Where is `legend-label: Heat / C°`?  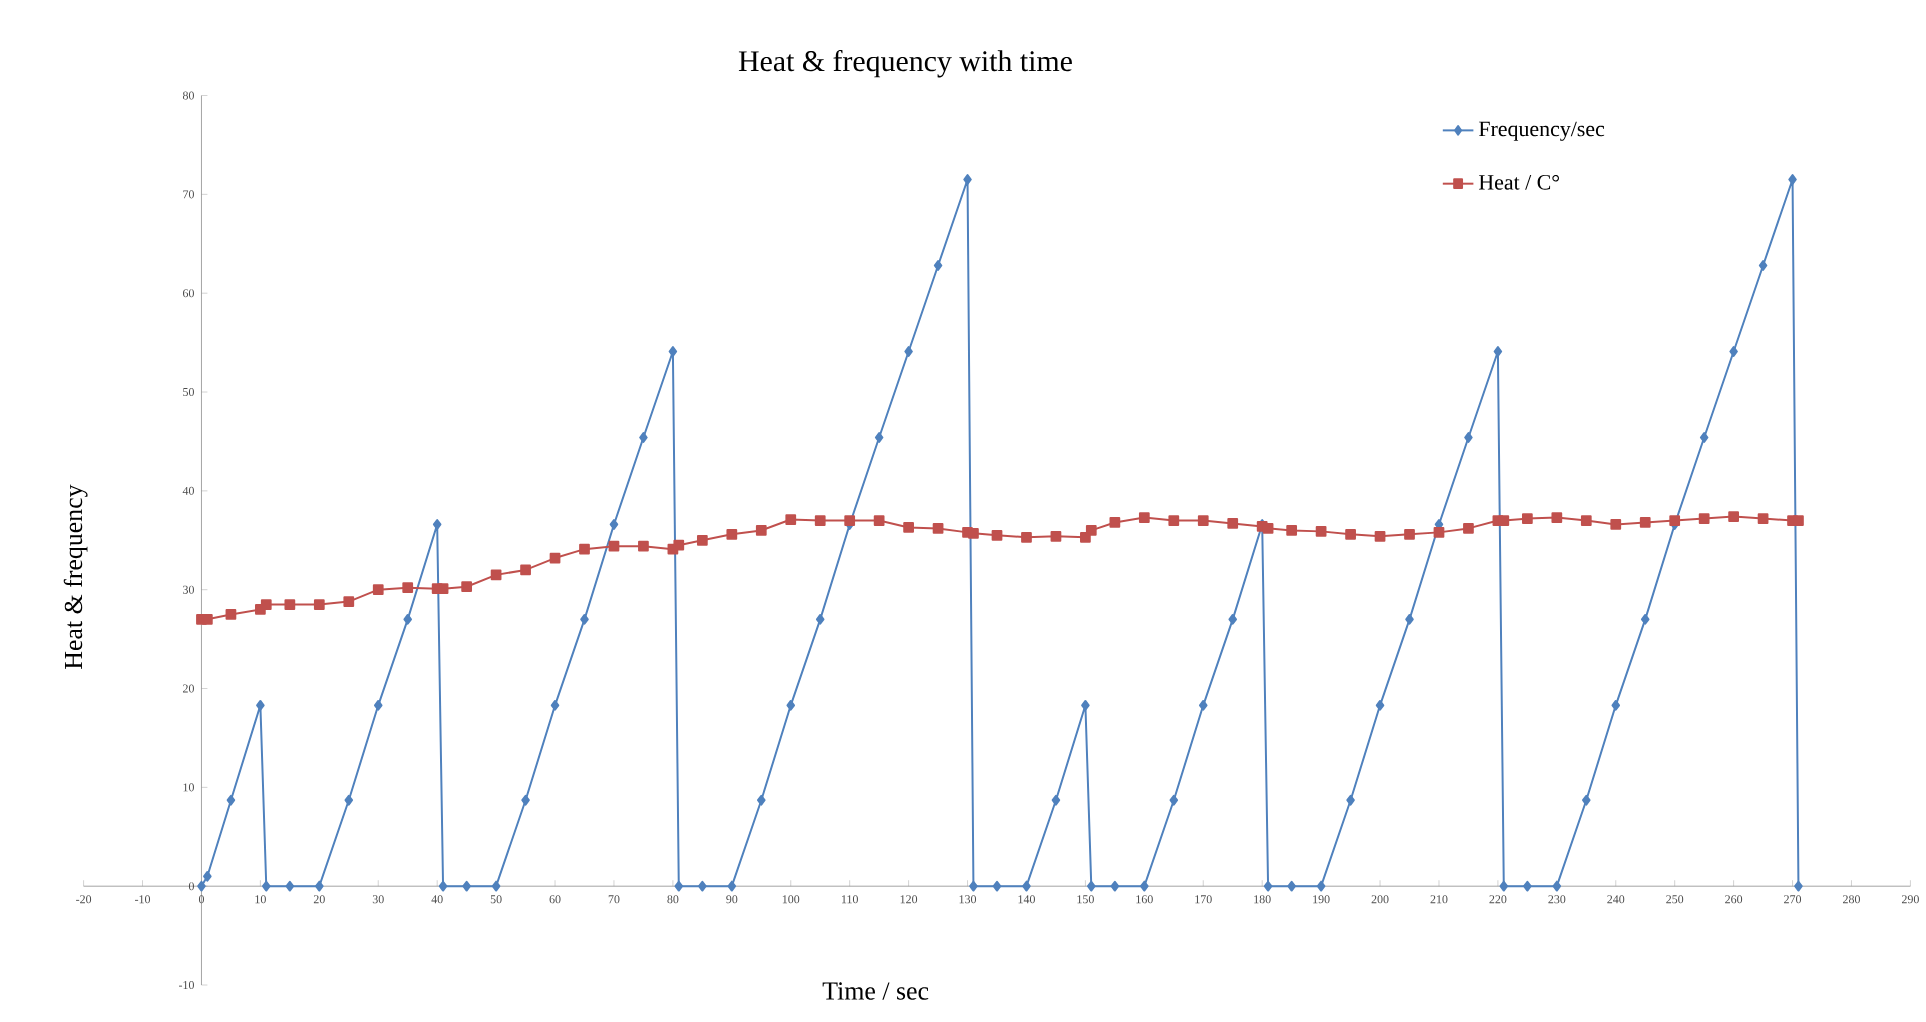 legend-label: Heat / C° is located at coordinates (1518, 182).